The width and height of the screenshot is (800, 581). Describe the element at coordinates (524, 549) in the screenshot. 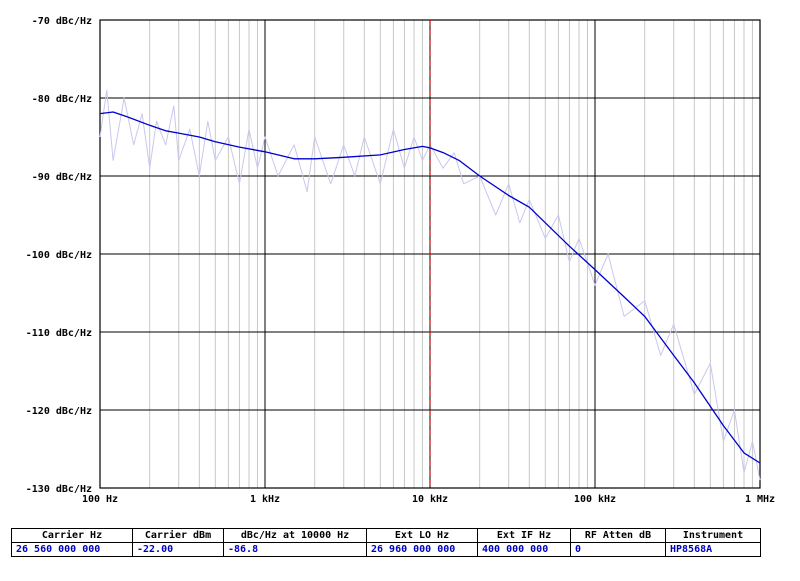

I see `value-ext-if-hz: 400 000 000` at that location.